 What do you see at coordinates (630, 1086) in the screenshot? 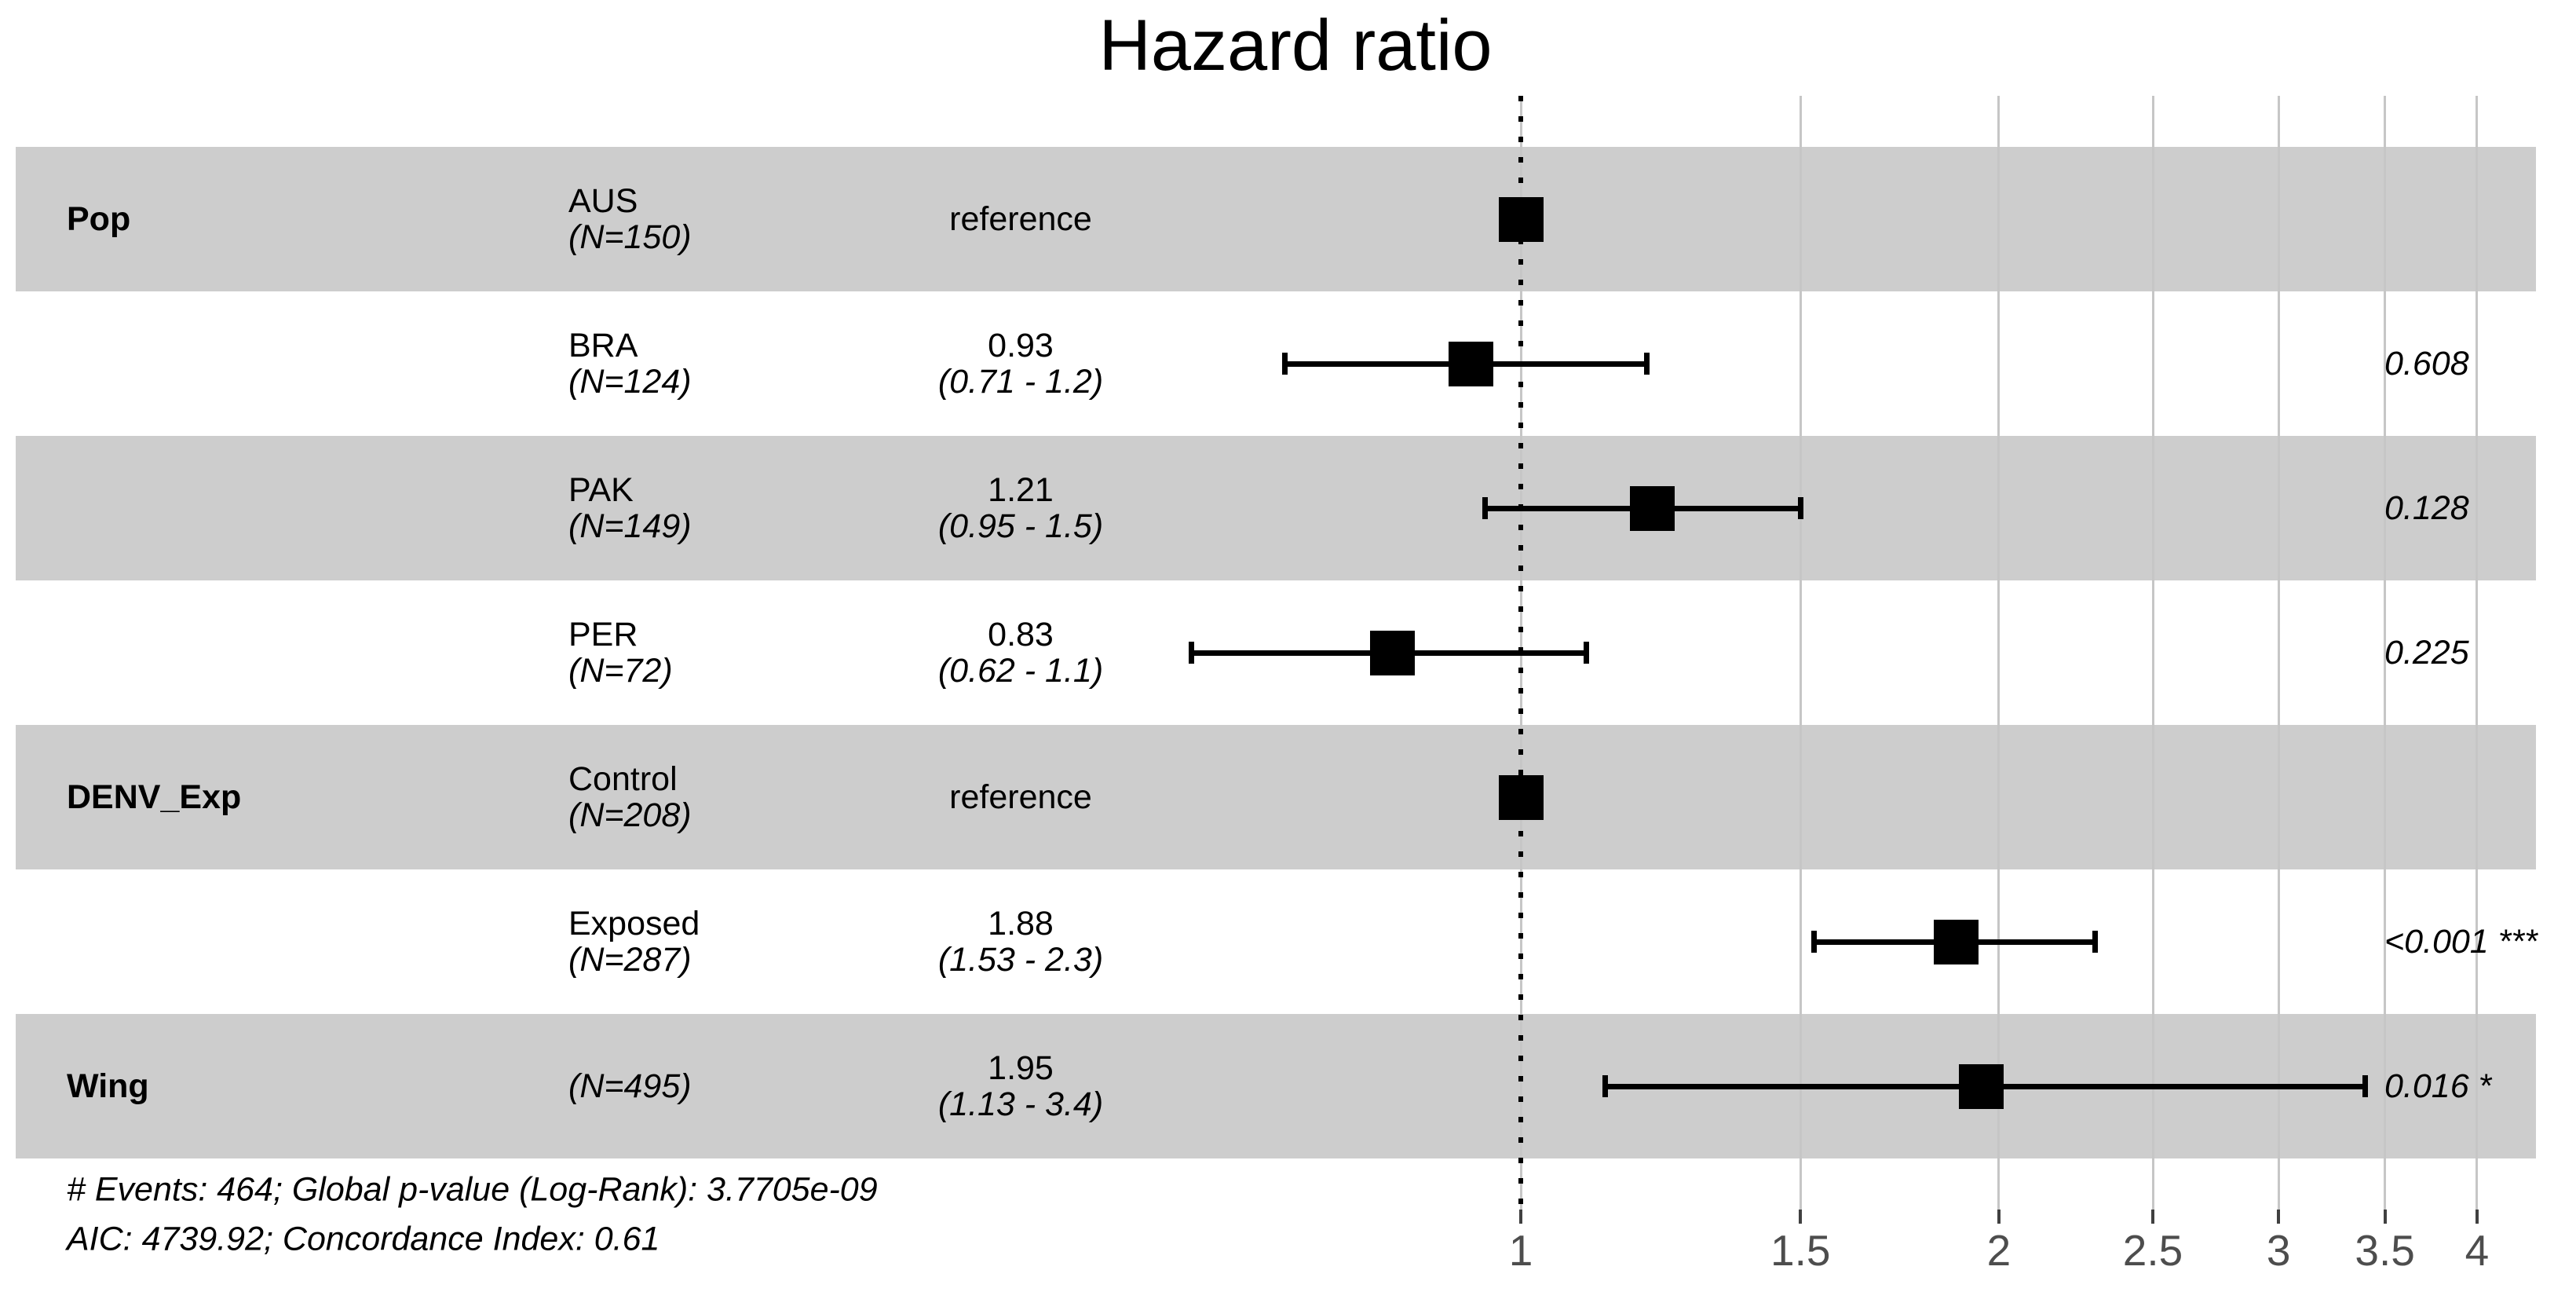
I see `level-cell-wing: (N=495)` at bounding box center [630, 1086].